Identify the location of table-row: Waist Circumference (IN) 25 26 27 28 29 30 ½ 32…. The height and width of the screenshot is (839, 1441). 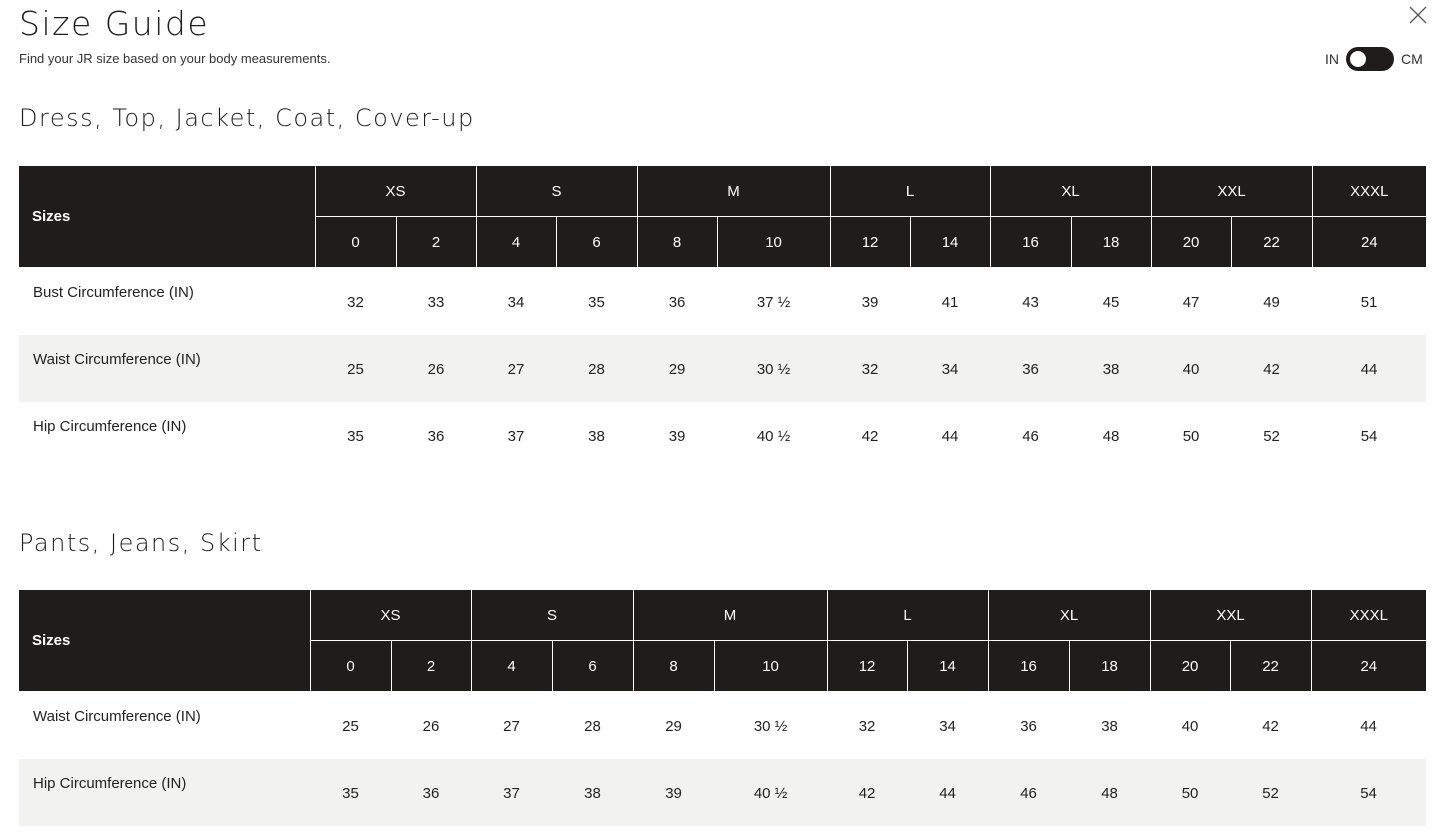
(722, 368).